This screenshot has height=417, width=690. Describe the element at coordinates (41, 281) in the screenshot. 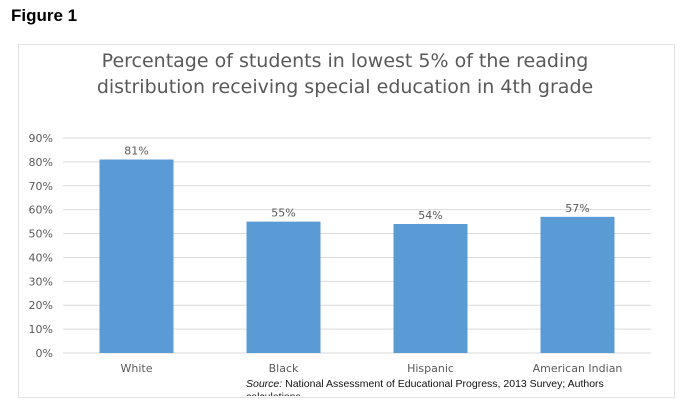

I see `y-tick-label: 30%` at that location.